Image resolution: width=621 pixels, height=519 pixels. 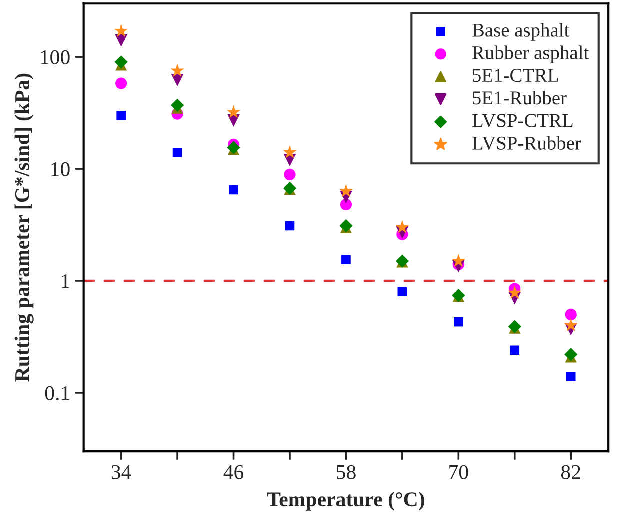 I want to click on y-tick-label: 0.1, so click(x=57, y=393).